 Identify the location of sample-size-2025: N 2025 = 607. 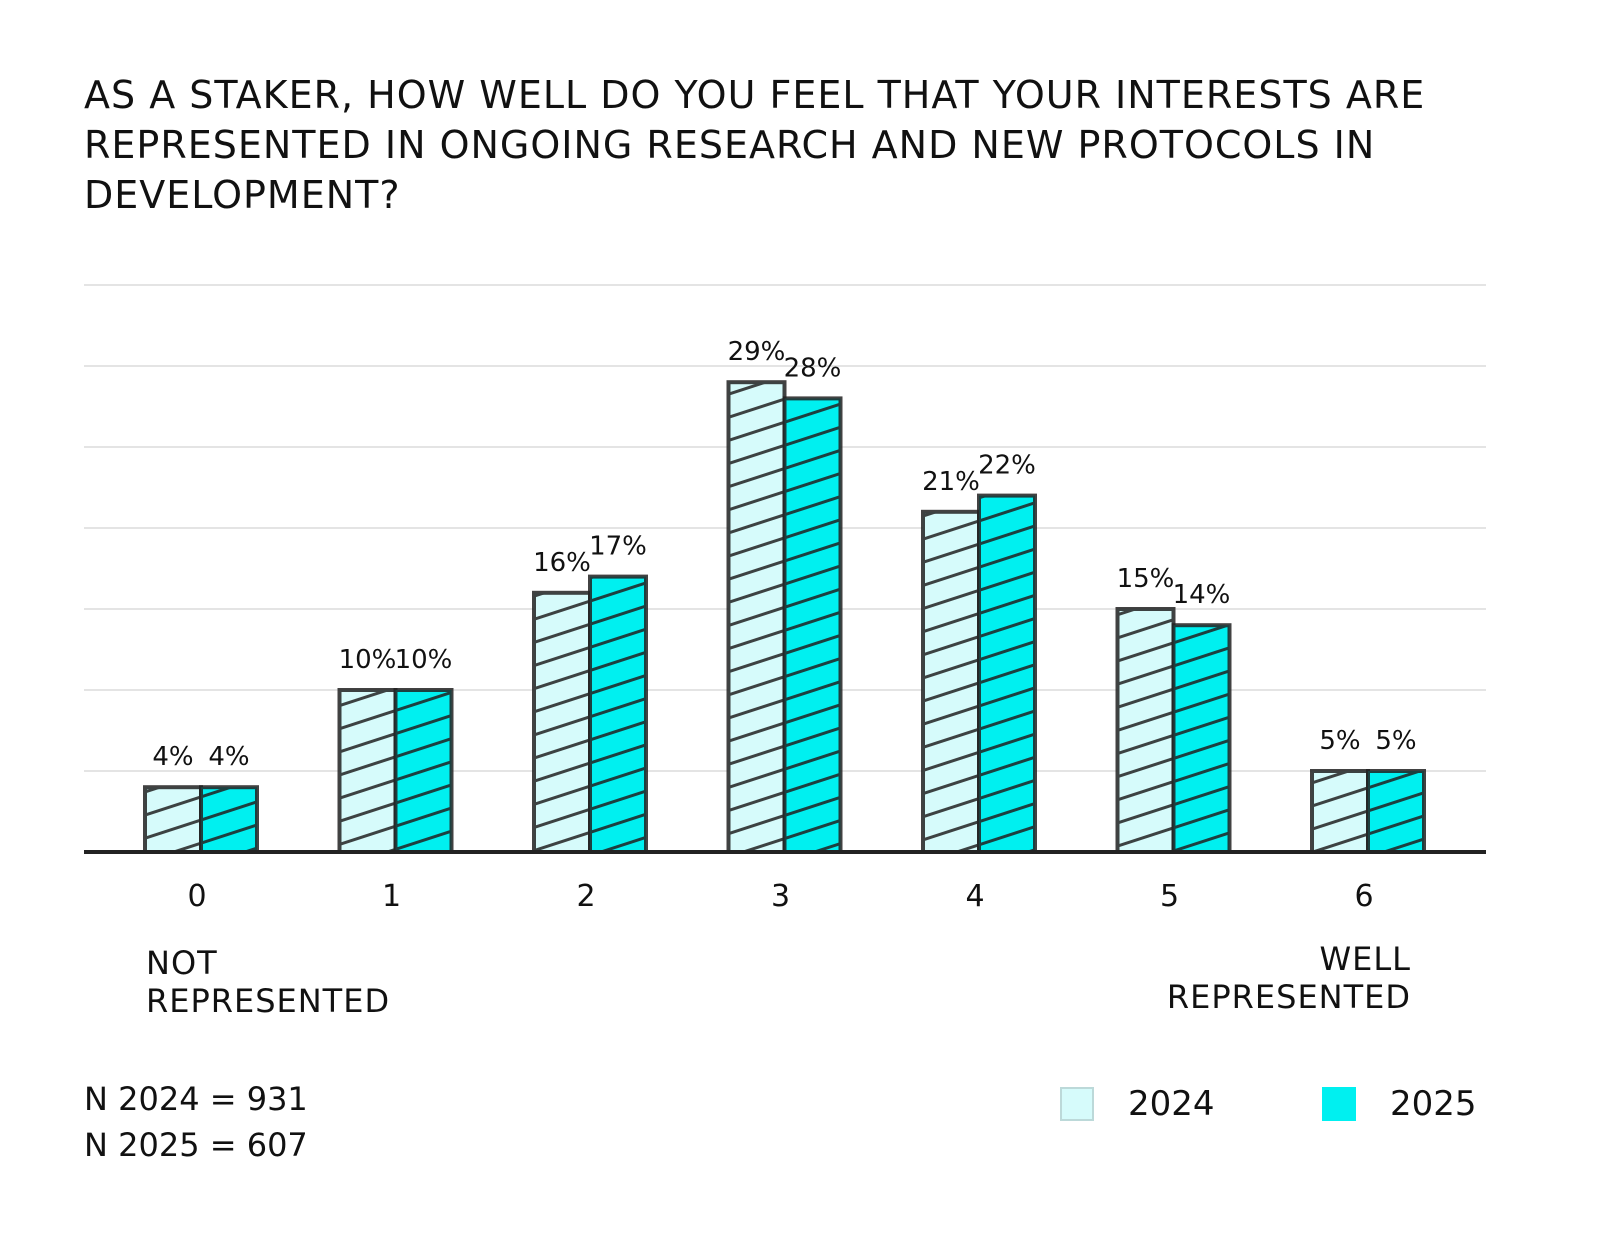
(196, 1145).